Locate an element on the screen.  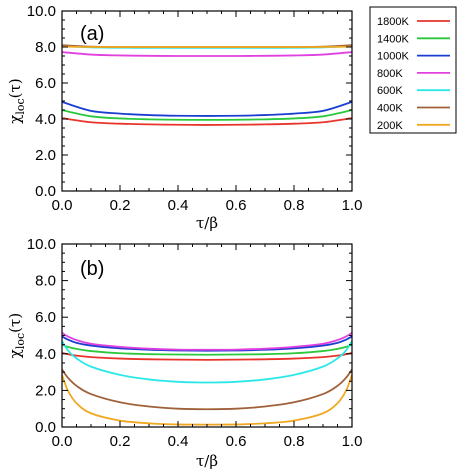
panel-label: (a) is located at coordinates (92, 34).